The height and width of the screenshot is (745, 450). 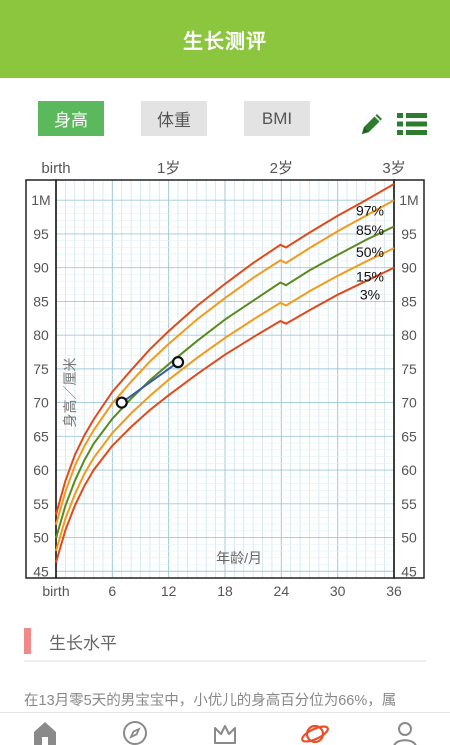 I want to click on user-icon, so click(x=405, y=733).